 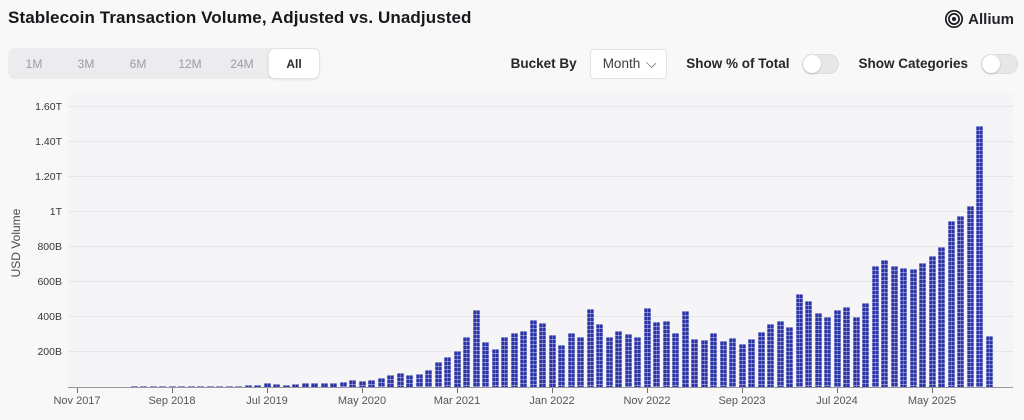 I want to click on bucket-by-dropdown: Month, so click(x=628, y=63).